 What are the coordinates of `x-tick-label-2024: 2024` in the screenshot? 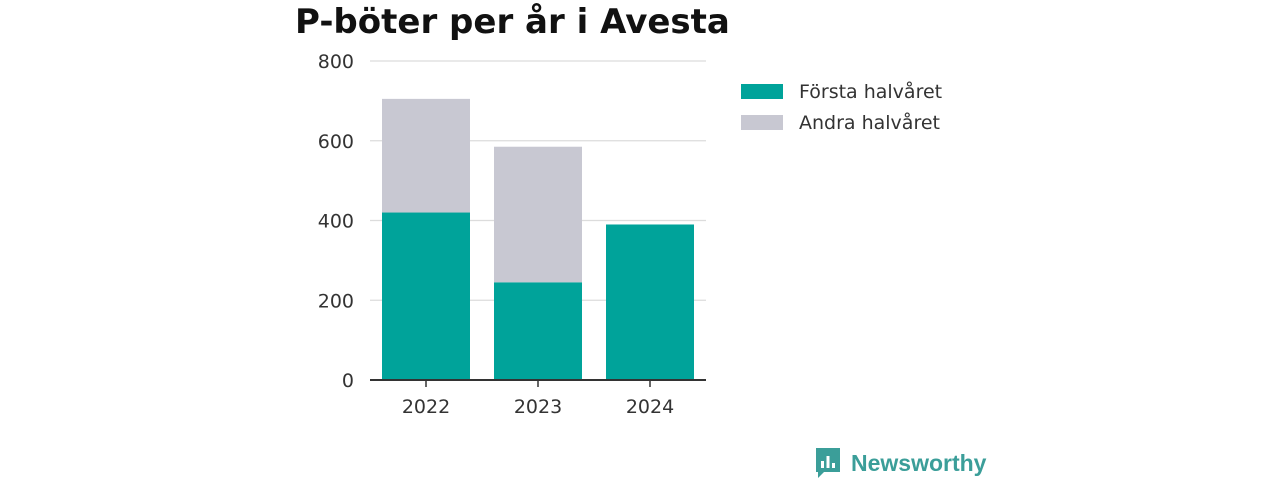 It's located at (650, 407).